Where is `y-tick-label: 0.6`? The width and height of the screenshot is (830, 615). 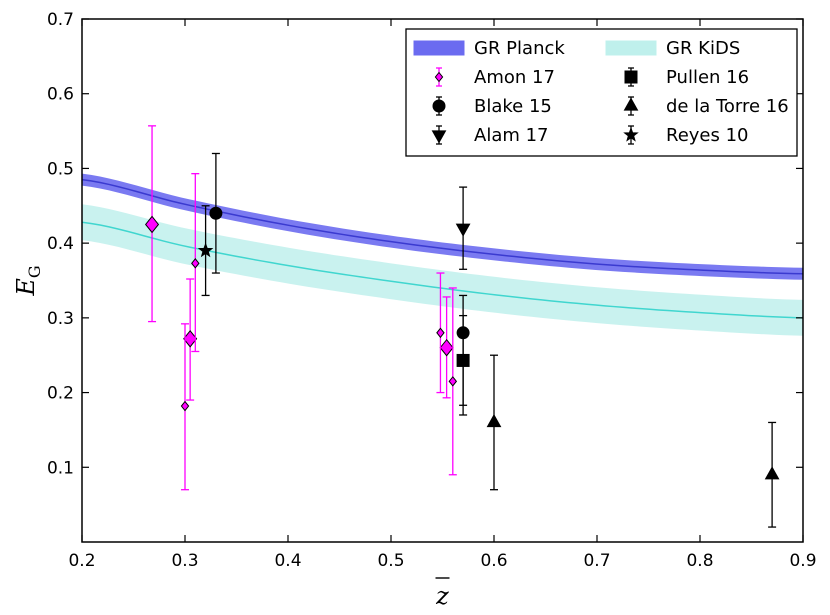
y-tick-label: 0.6 is located at coordinates (60, 95).